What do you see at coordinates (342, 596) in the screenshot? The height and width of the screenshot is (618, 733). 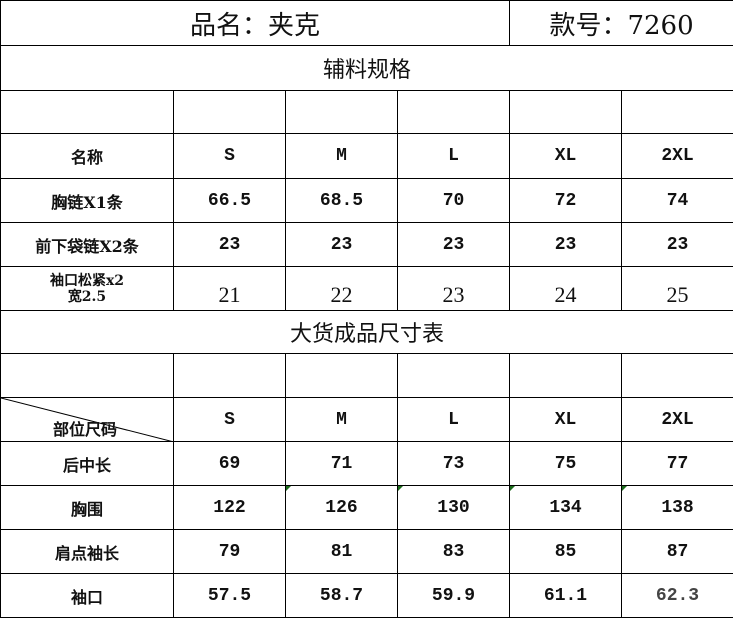 I see `cell-value: 58.7` at bounding box center [342, 596].